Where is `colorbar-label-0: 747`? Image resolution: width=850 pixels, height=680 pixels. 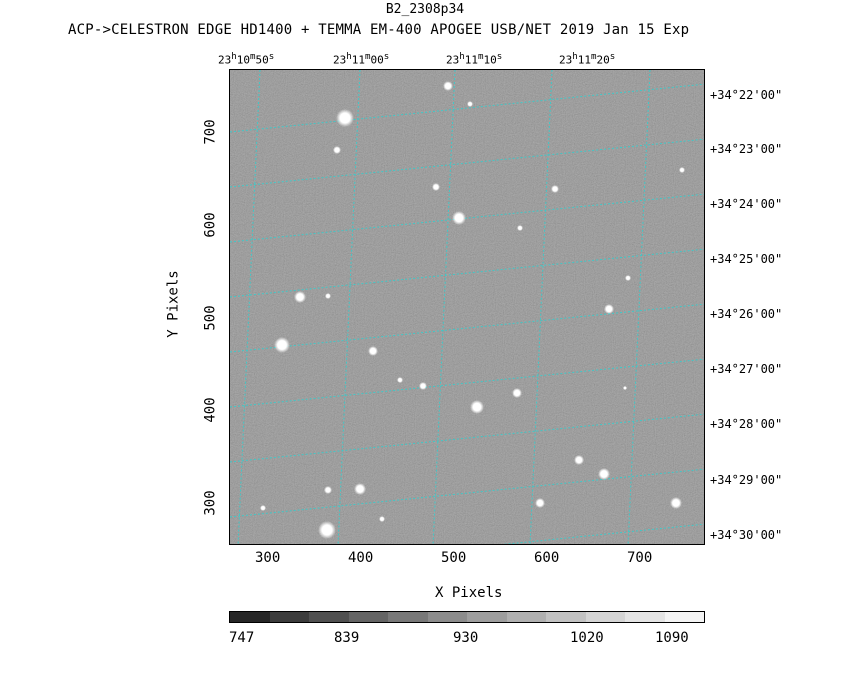
colorbar-label-0: 747 is located at coordinates (242, 638).